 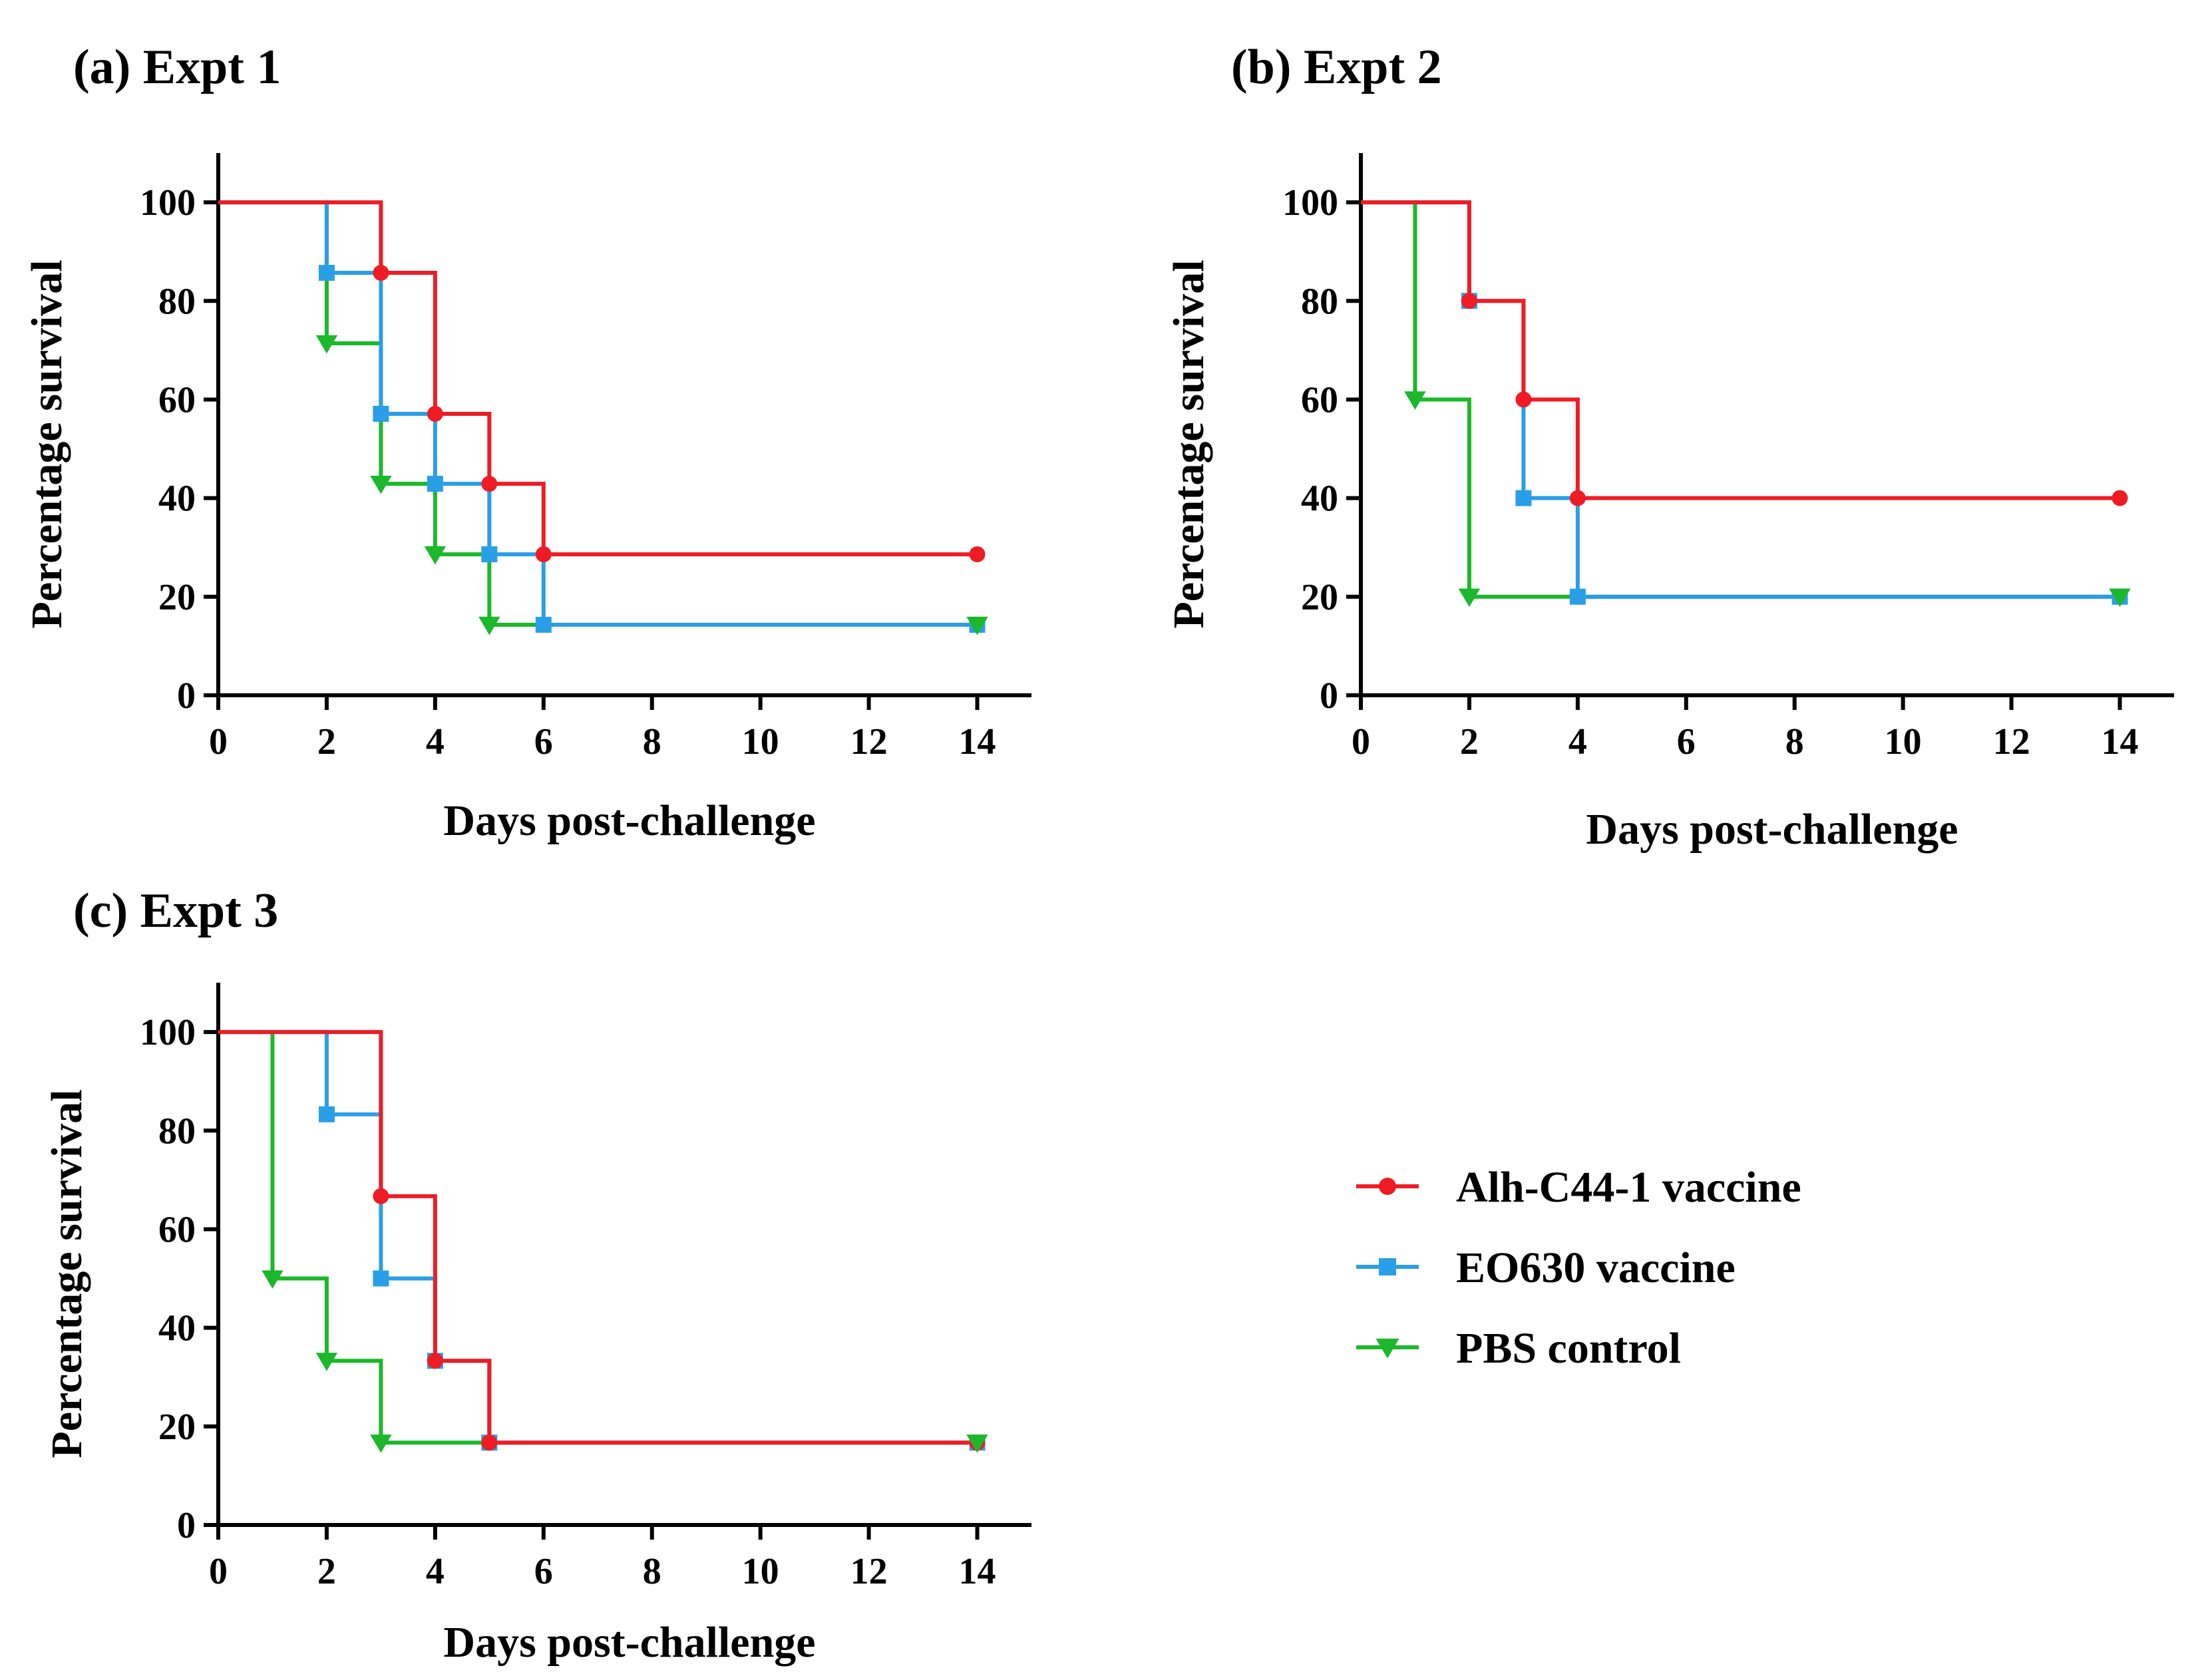 What do you see at coordinates (177, 67) in the screenshot?
I see `panel-title: (a) Expt 1` at bounding box center [177, 67].